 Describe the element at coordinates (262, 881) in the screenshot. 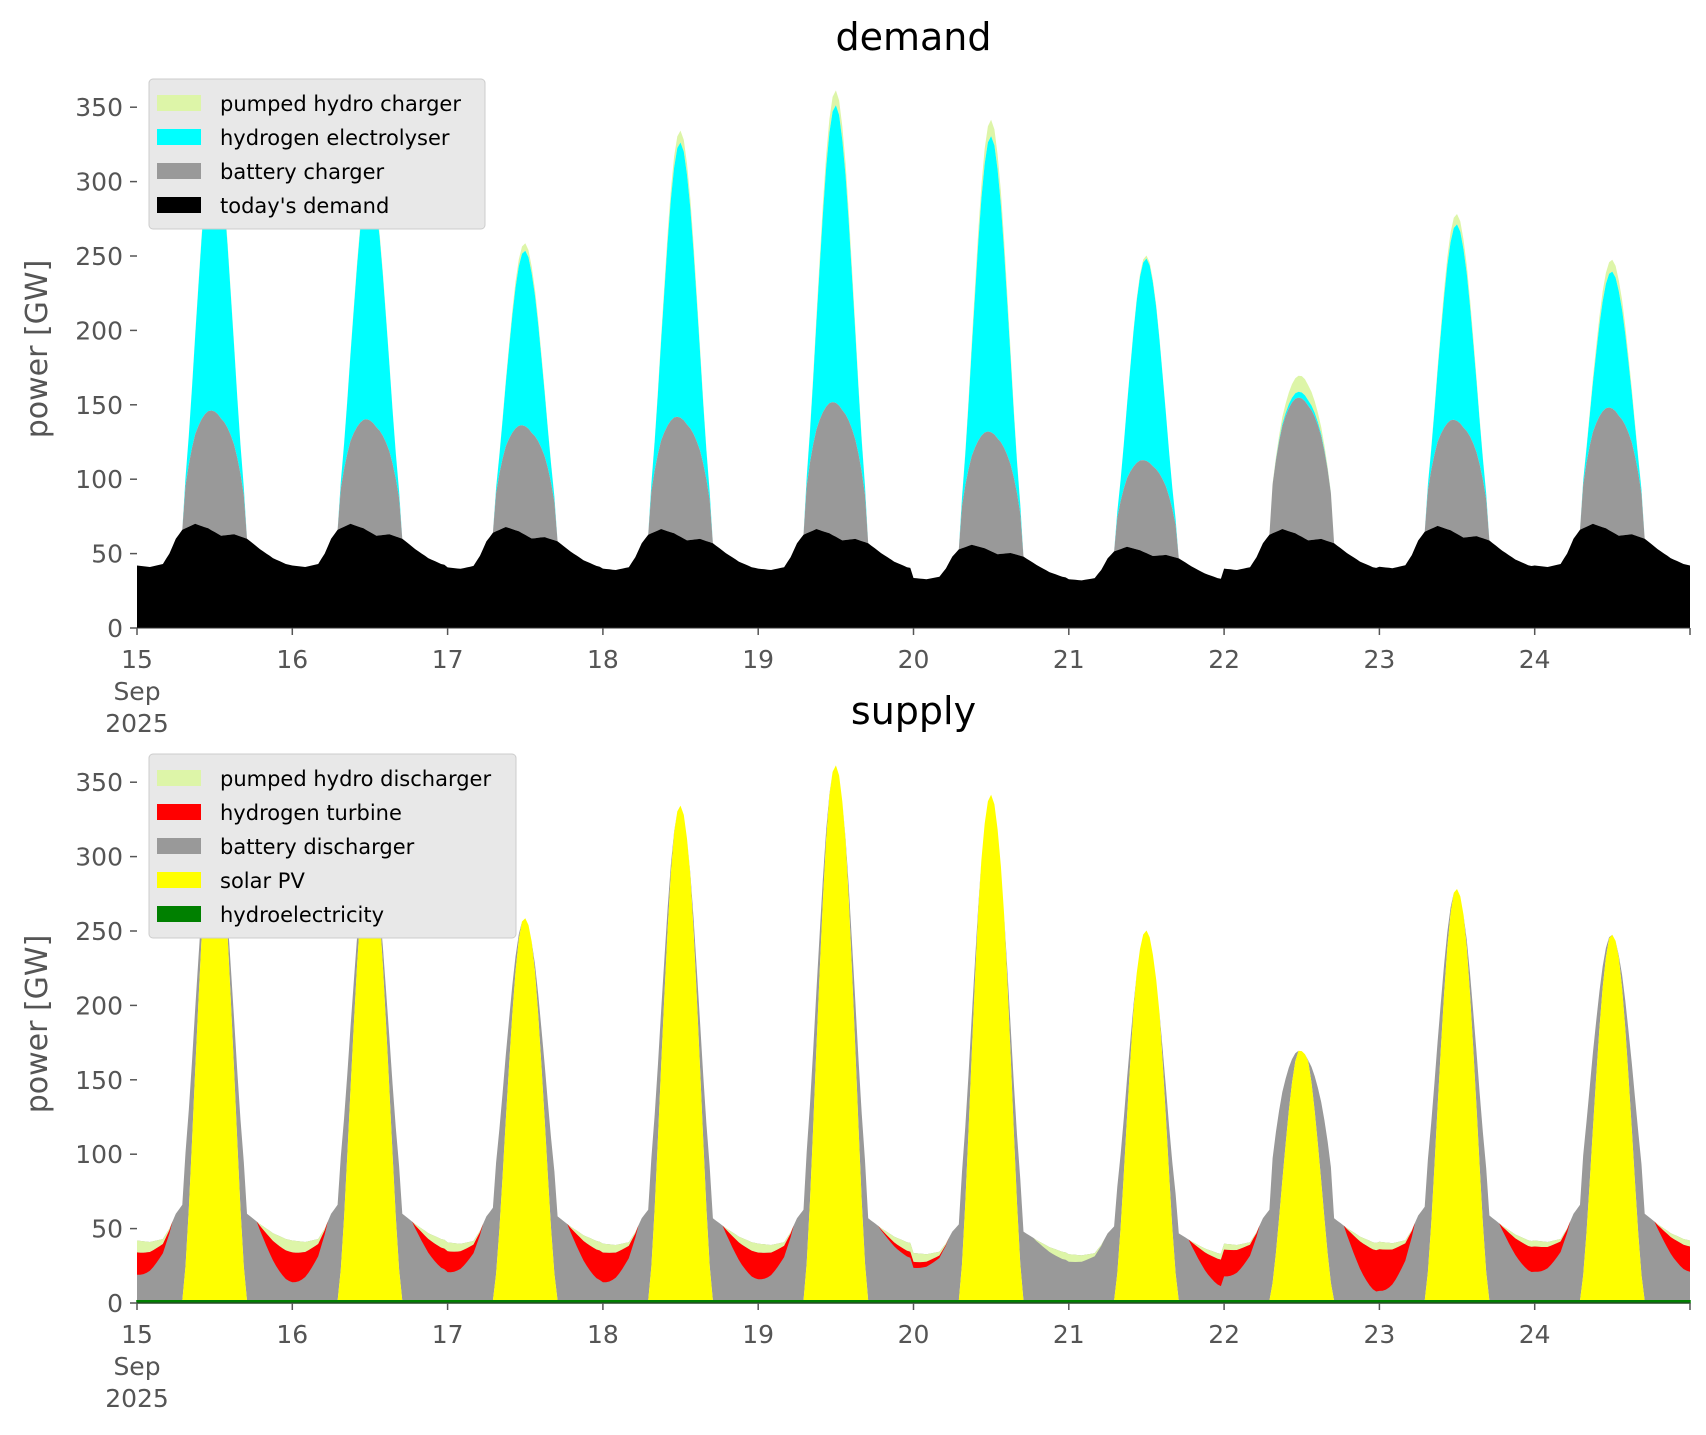

I see `legend-label: solar PV` at that location.